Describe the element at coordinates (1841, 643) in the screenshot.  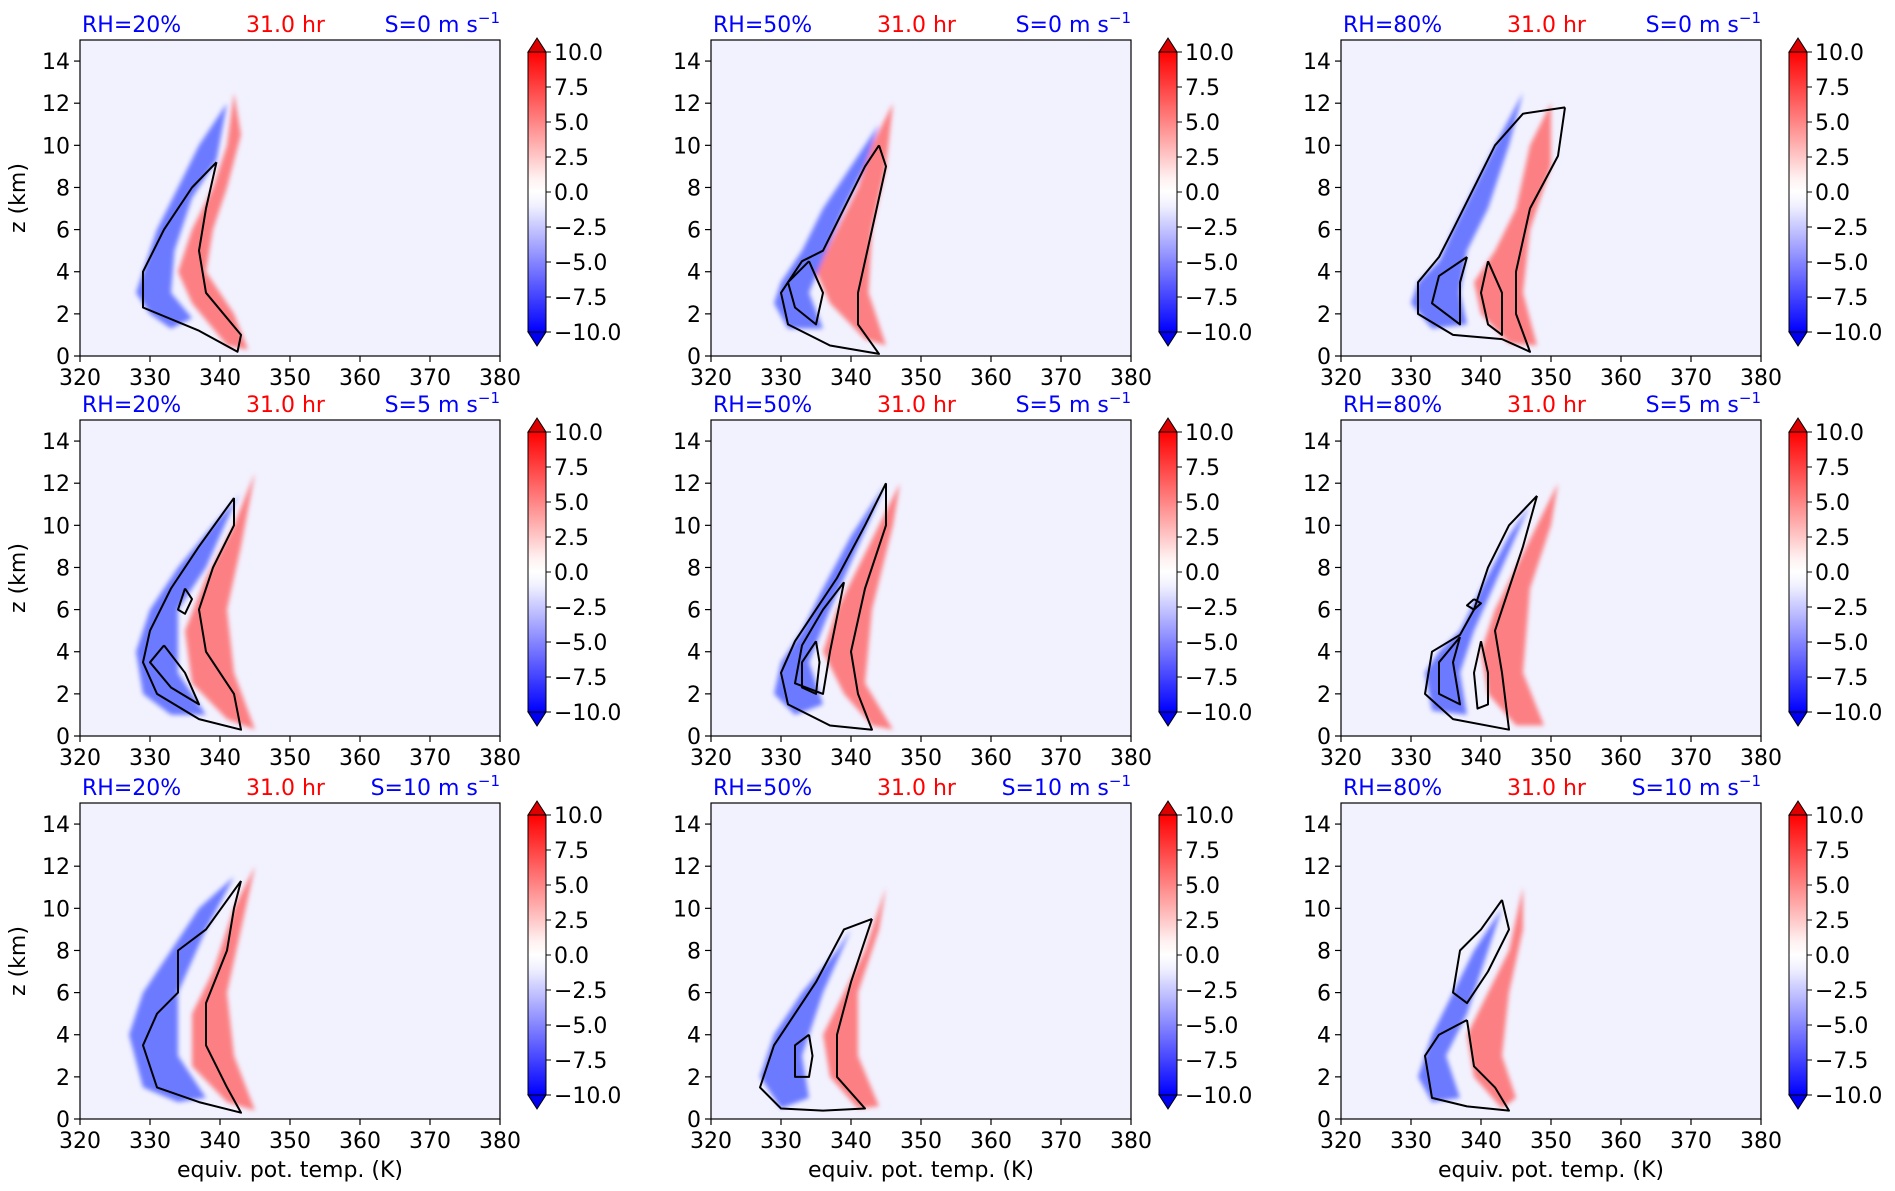
I see `colorbar-tick-label: −5.0` at that location.